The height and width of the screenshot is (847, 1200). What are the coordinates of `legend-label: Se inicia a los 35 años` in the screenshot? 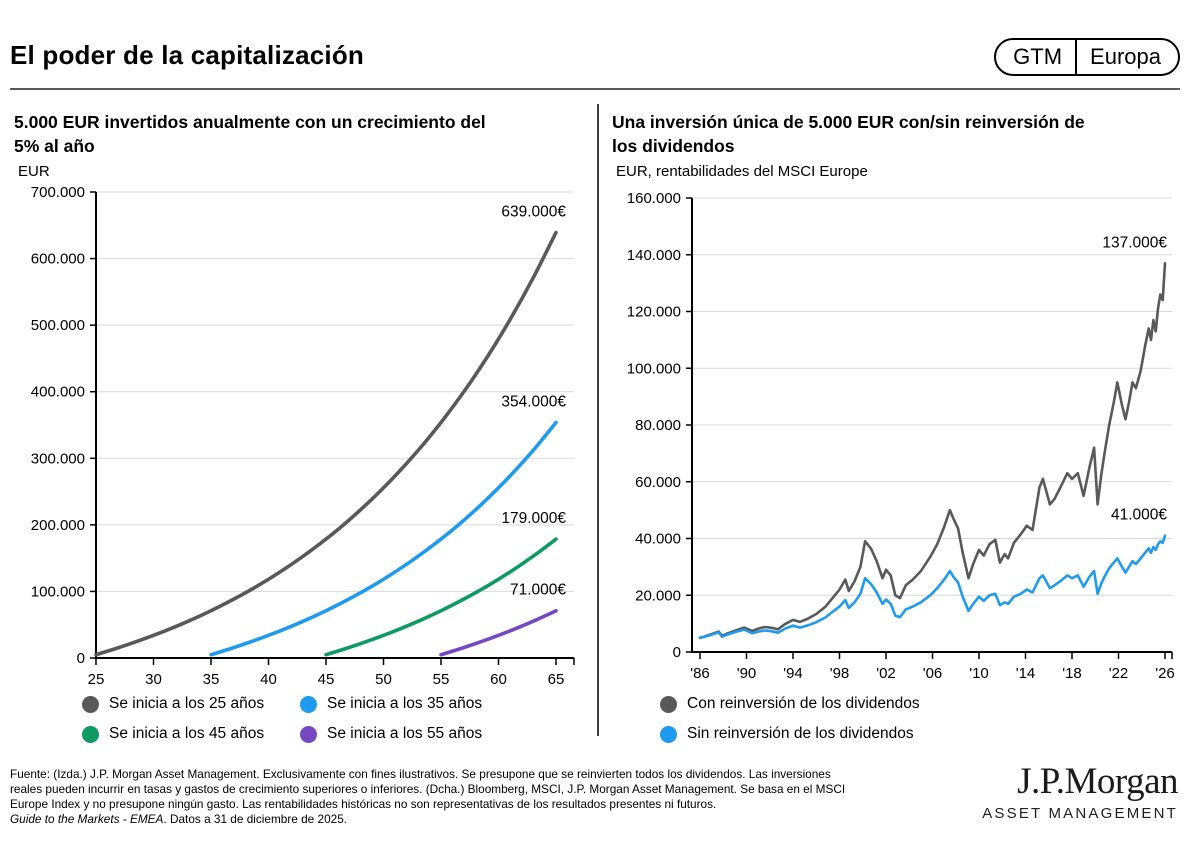 It's located at (405, 703).